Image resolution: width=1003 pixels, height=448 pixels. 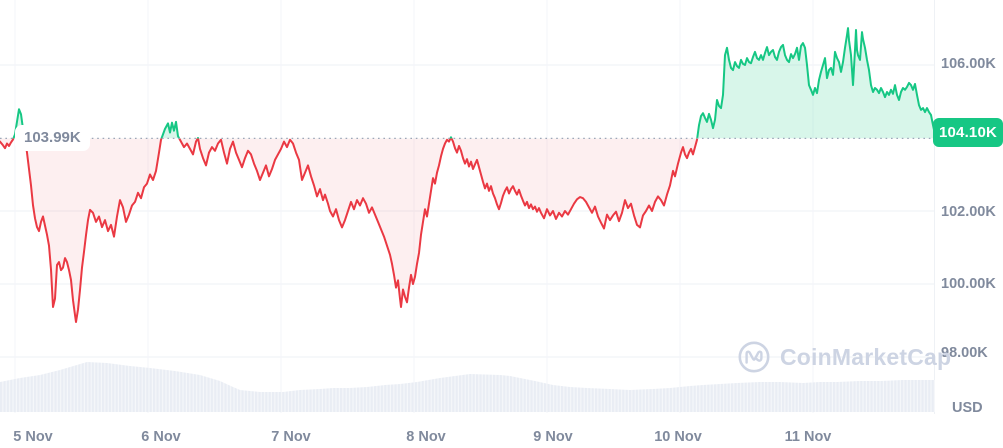 What do you see at coordinates (968, 132) in the screenshot?
I see `current-price-badge: 104.10K` at bounding box center [968, 132].